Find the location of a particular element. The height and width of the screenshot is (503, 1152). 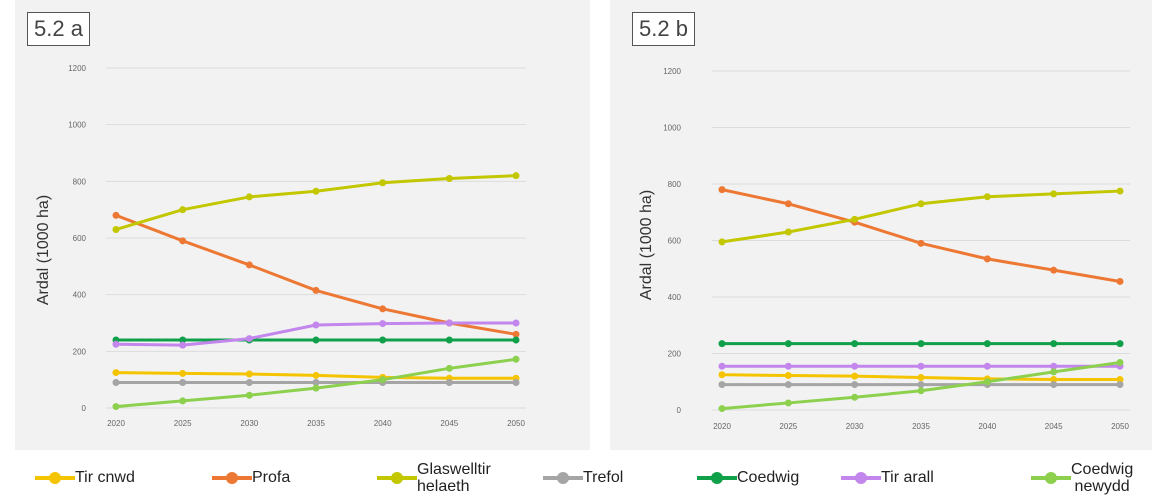

x-tick-label: 2045 is located at coordinates (1054, 426).